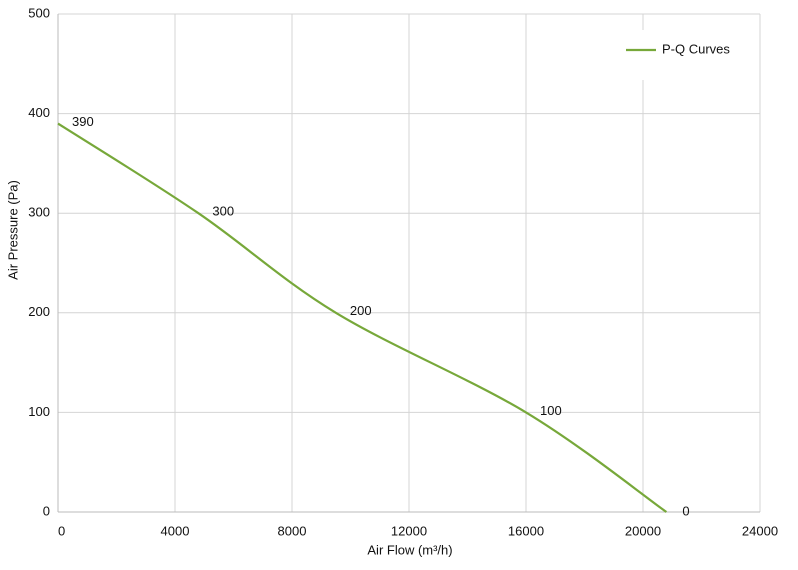 The width and height of the screenshot is (798, 570). Describe the element at coordinates (39, 411) in the screenshot. I see `y-tick-label: 100` at that location.